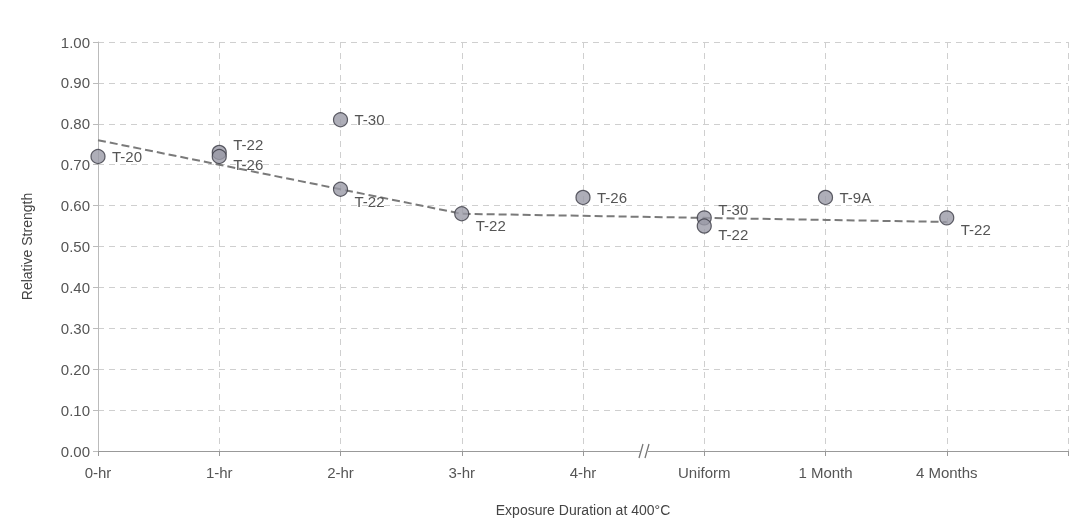 This screenshot has width=1080, height=529. Describe the element at coordinates (340, 472) in the screenshot. I see `x-tick-label: 2-hr` at that location.